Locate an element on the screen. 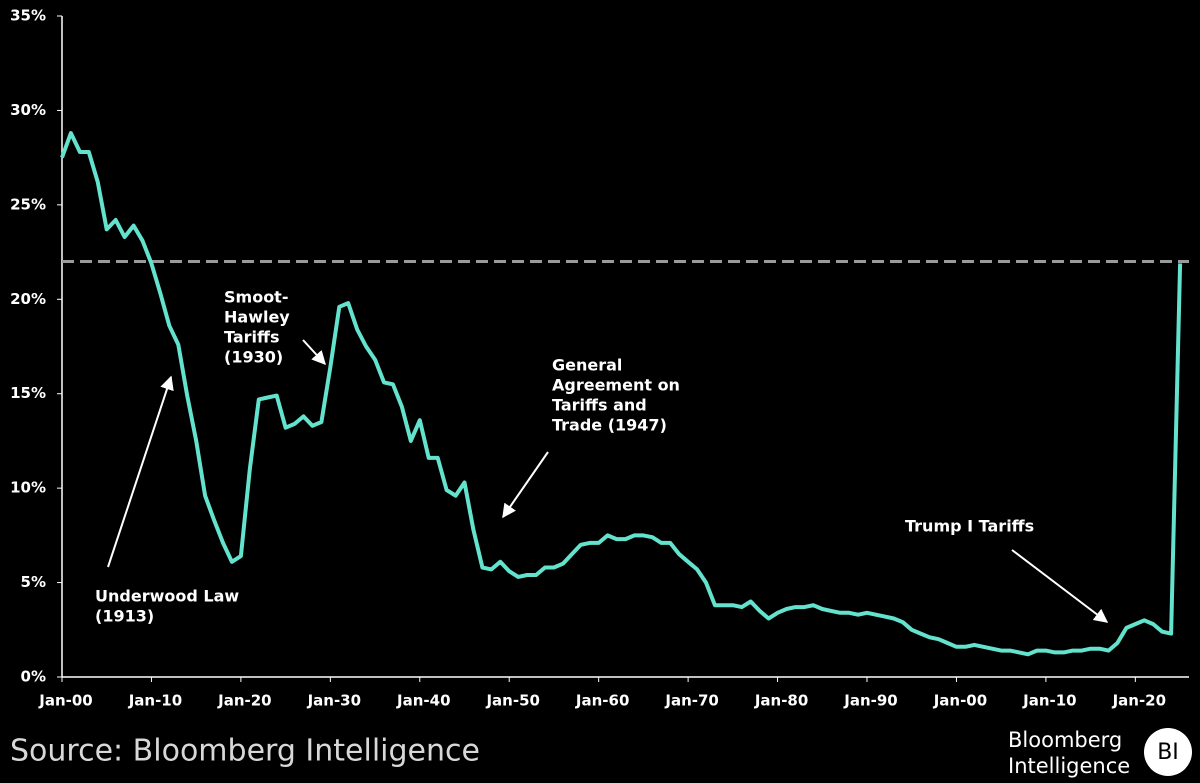 The image size is (1200, 783). annotation: (1913) is located at coordinates (124, 616).